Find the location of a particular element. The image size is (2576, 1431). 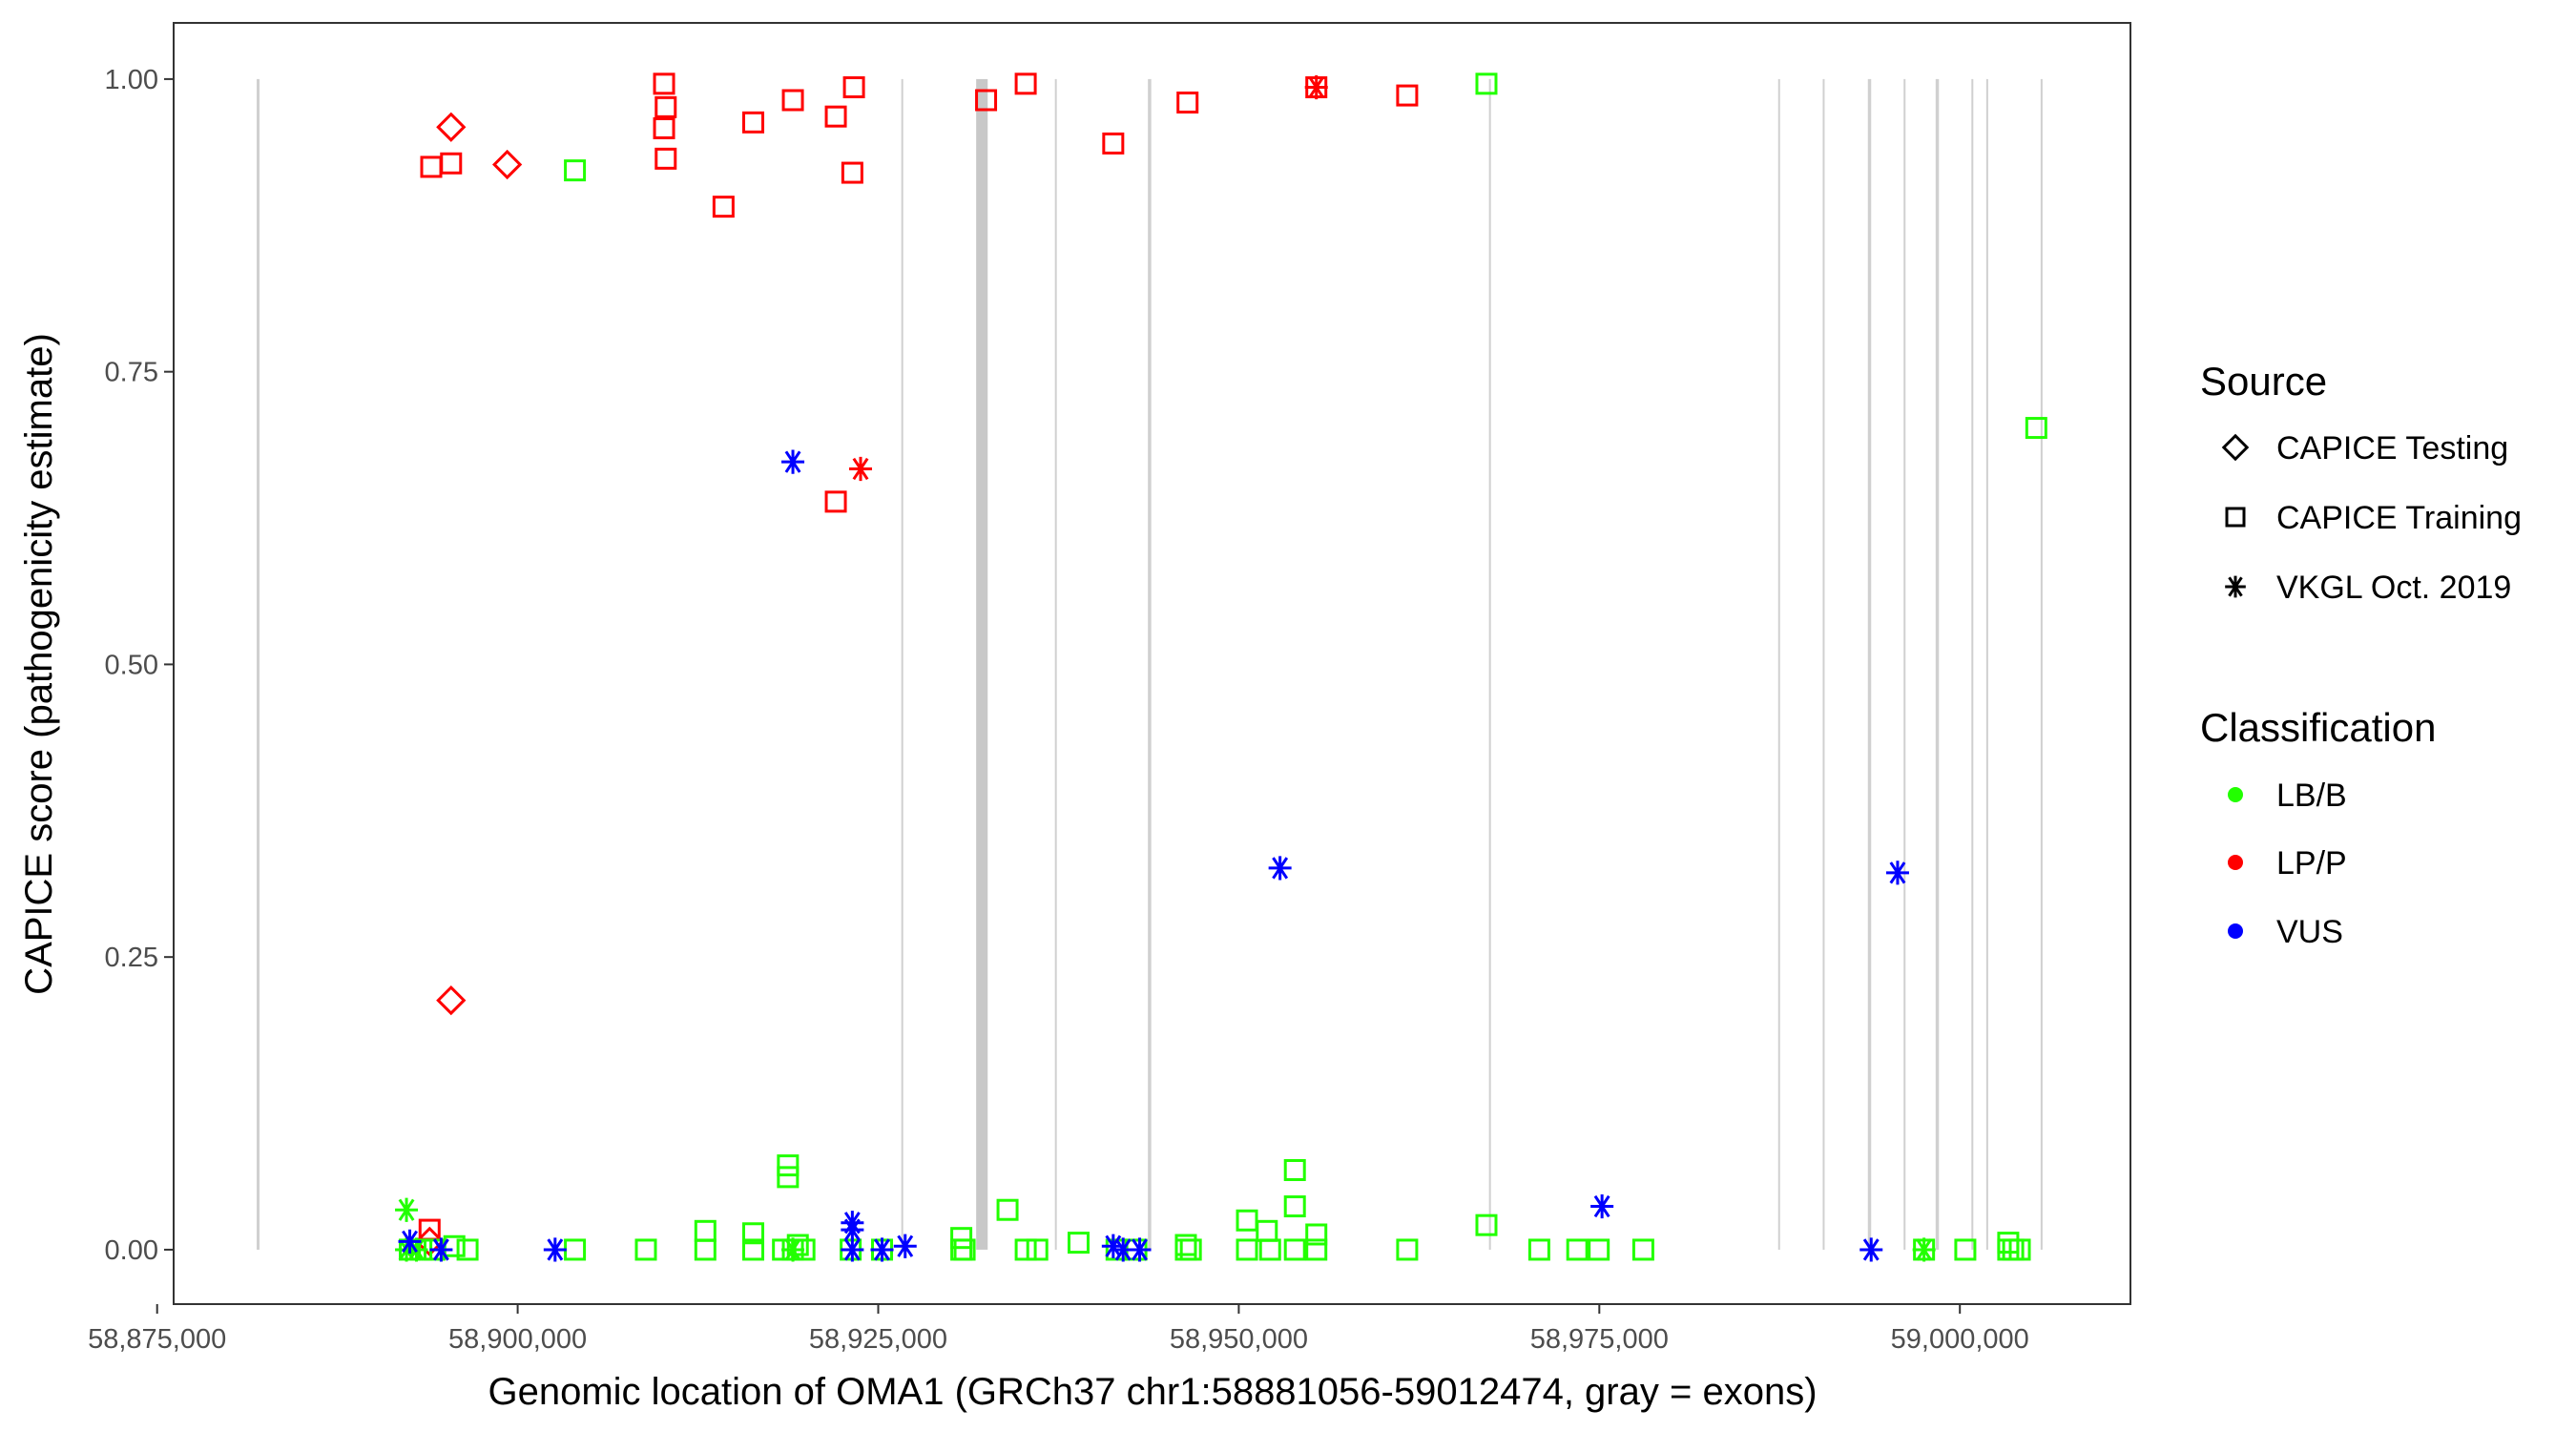

legend-source-title: Source is located at coordinates (2263, 381).